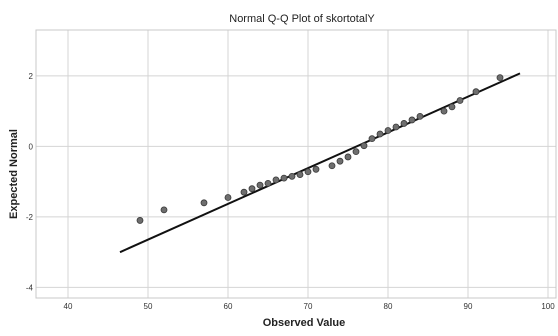  What do you see at coordinates (148, 306) in the screenshot?
I see `x-tick-label: 50` at bounding box center [148, 306].